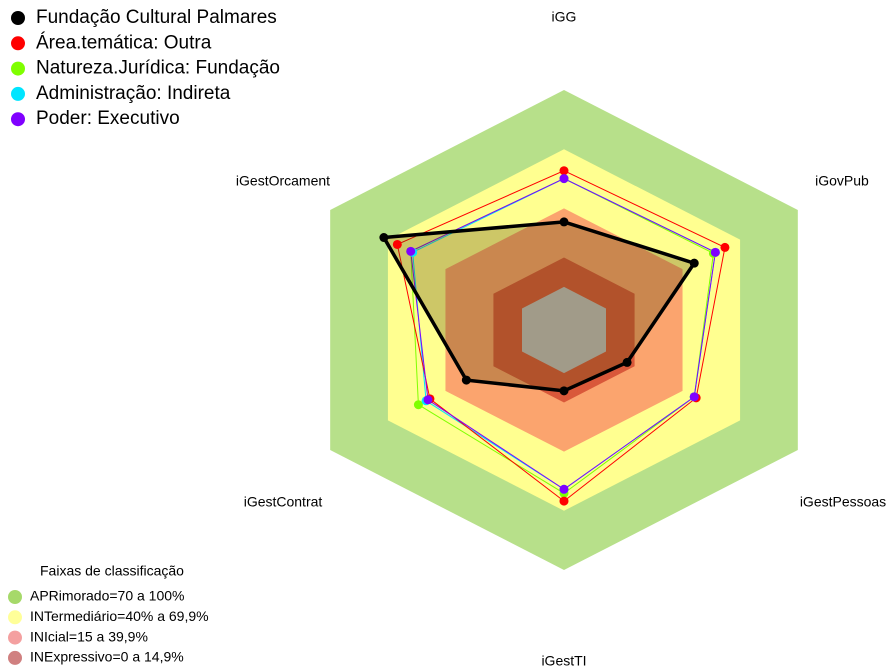  Describe the element at coordinates (843, 502) in the screenshot. I see `axis-label: iGestPessoas` at that location.